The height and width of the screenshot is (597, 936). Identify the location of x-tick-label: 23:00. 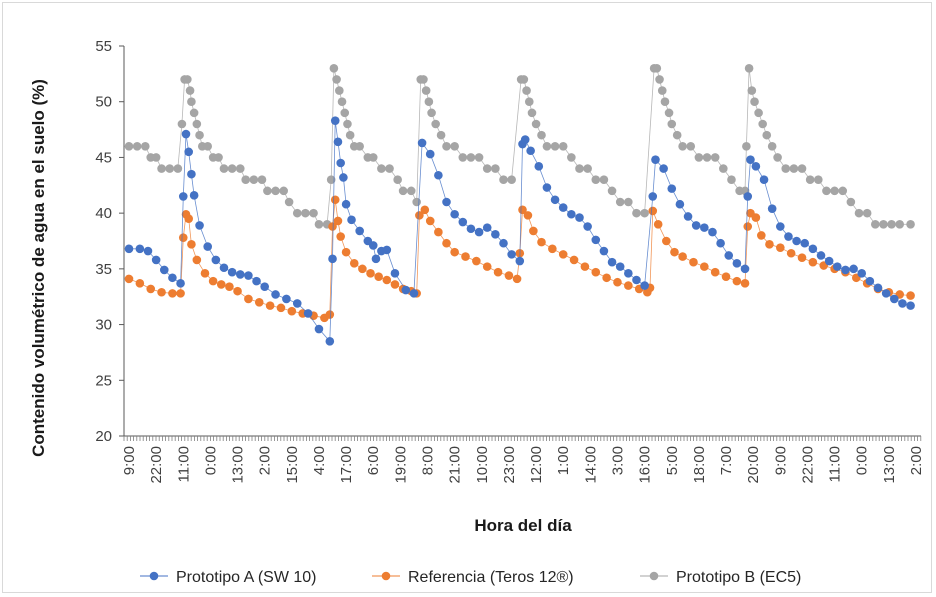
(509, 465).